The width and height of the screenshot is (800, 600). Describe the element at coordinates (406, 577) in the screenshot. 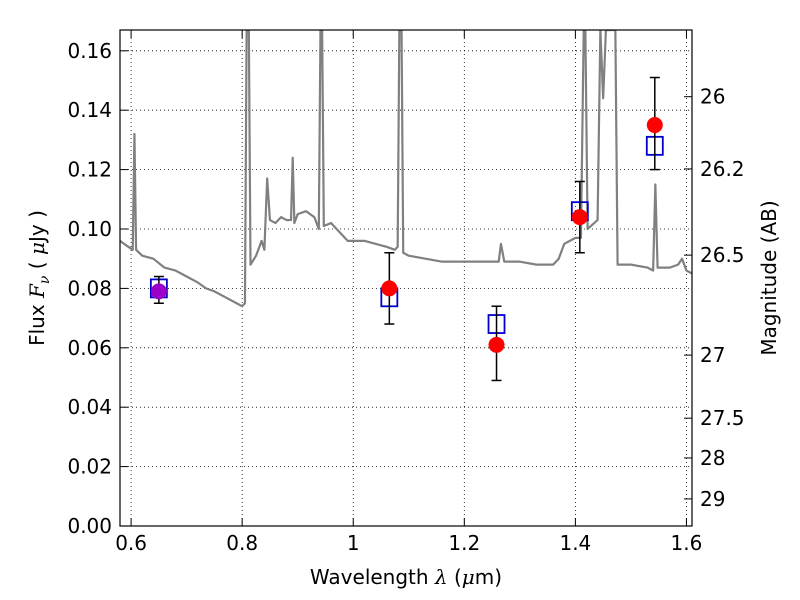

I see `x-axis-title: Wavelength λ (μm)` at that location.